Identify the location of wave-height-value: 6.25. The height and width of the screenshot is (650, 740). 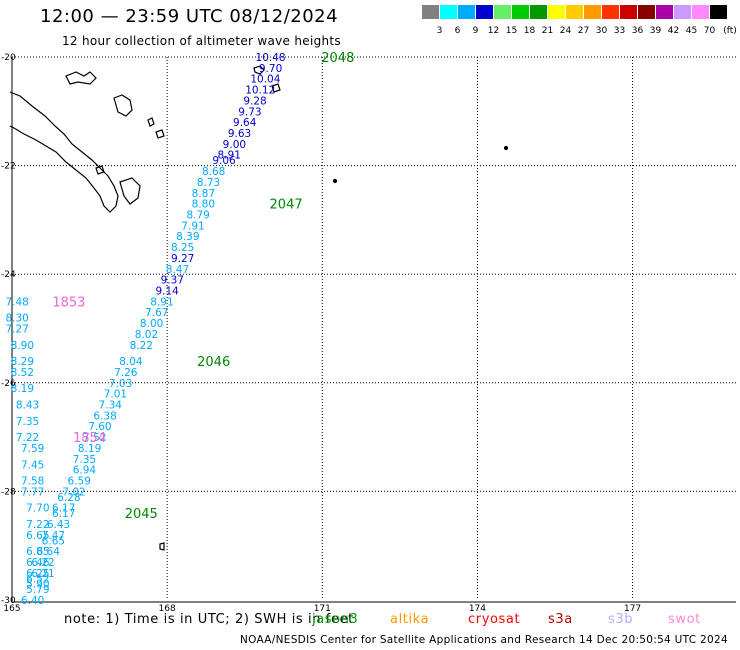
(37, 574).